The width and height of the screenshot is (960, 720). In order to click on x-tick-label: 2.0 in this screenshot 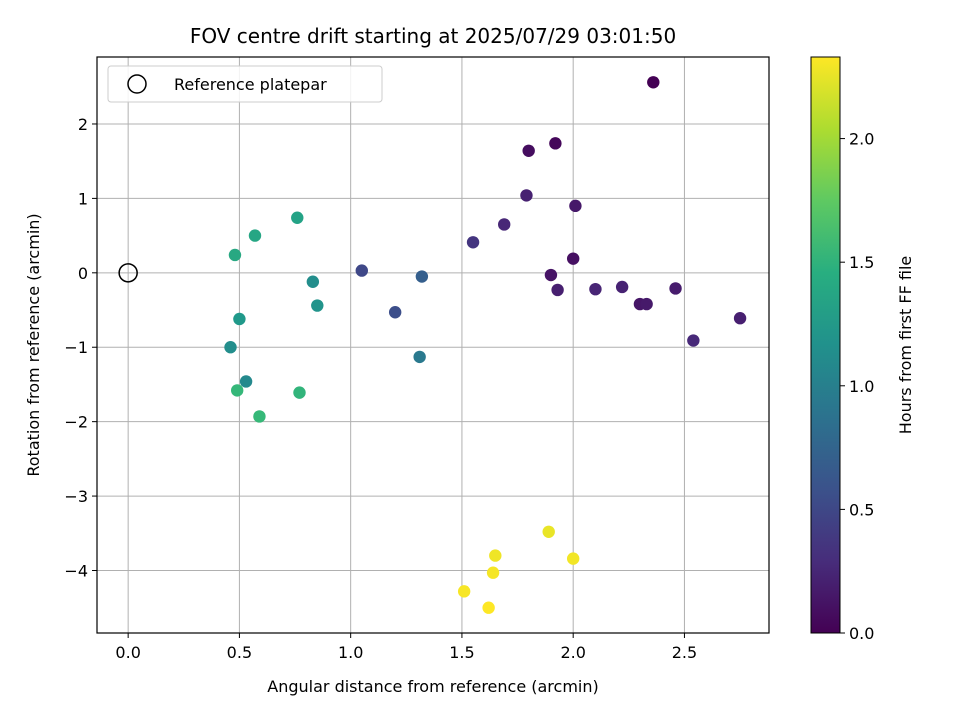, I will do `click(572, 652)`.